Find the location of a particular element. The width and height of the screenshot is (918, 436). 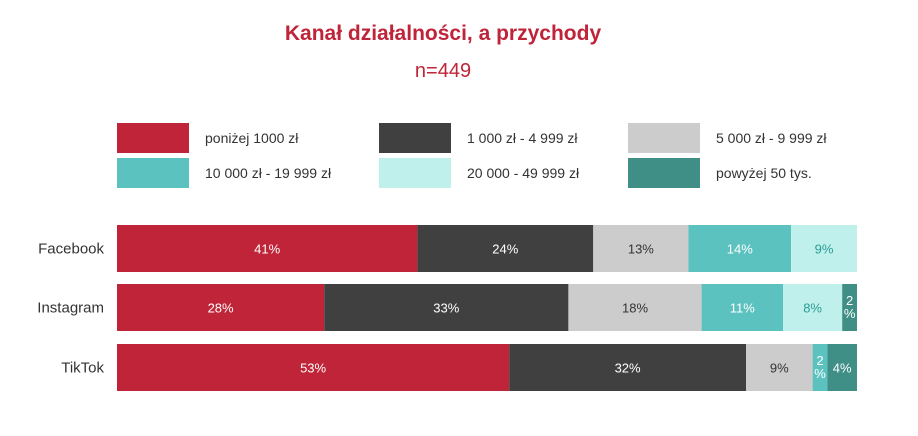

chart-title: Kanał działalności, a przychody is located at coordinates (443, 33).